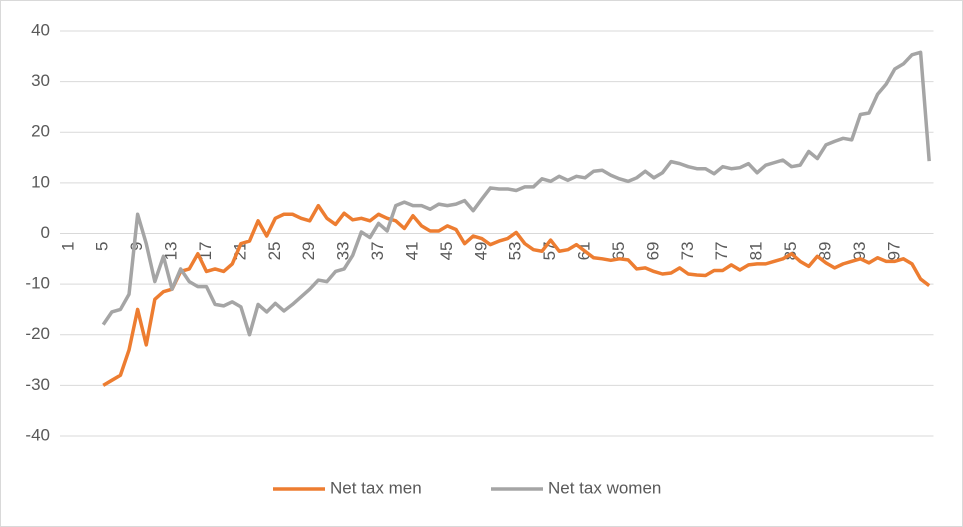  I want to click on x-tick-label: 49, so click(480, 251).